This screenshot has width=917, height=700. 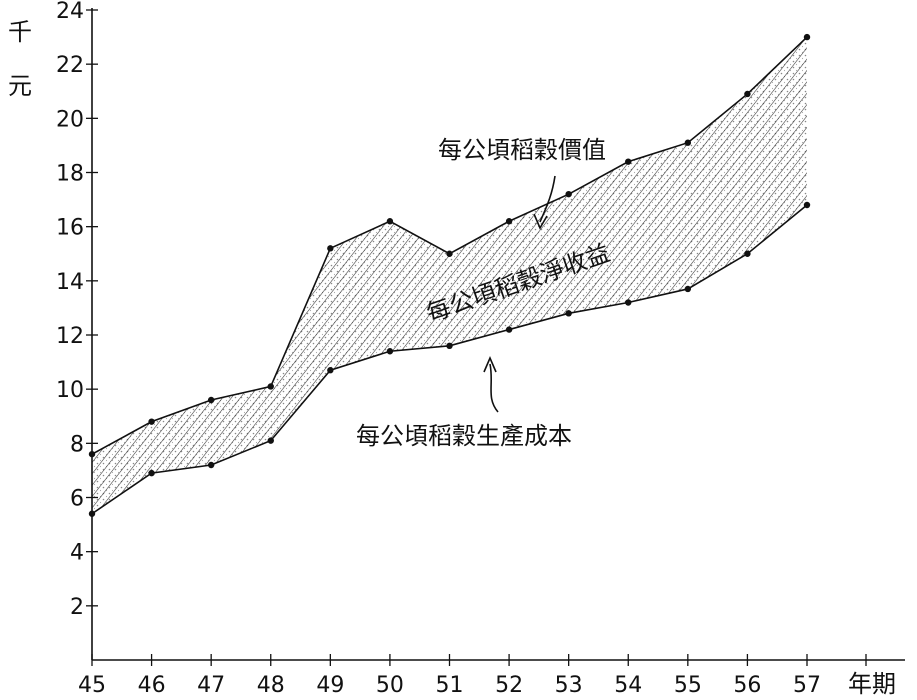 I want to click on x-tick-label-45: 45, so click(x=92, y=685).